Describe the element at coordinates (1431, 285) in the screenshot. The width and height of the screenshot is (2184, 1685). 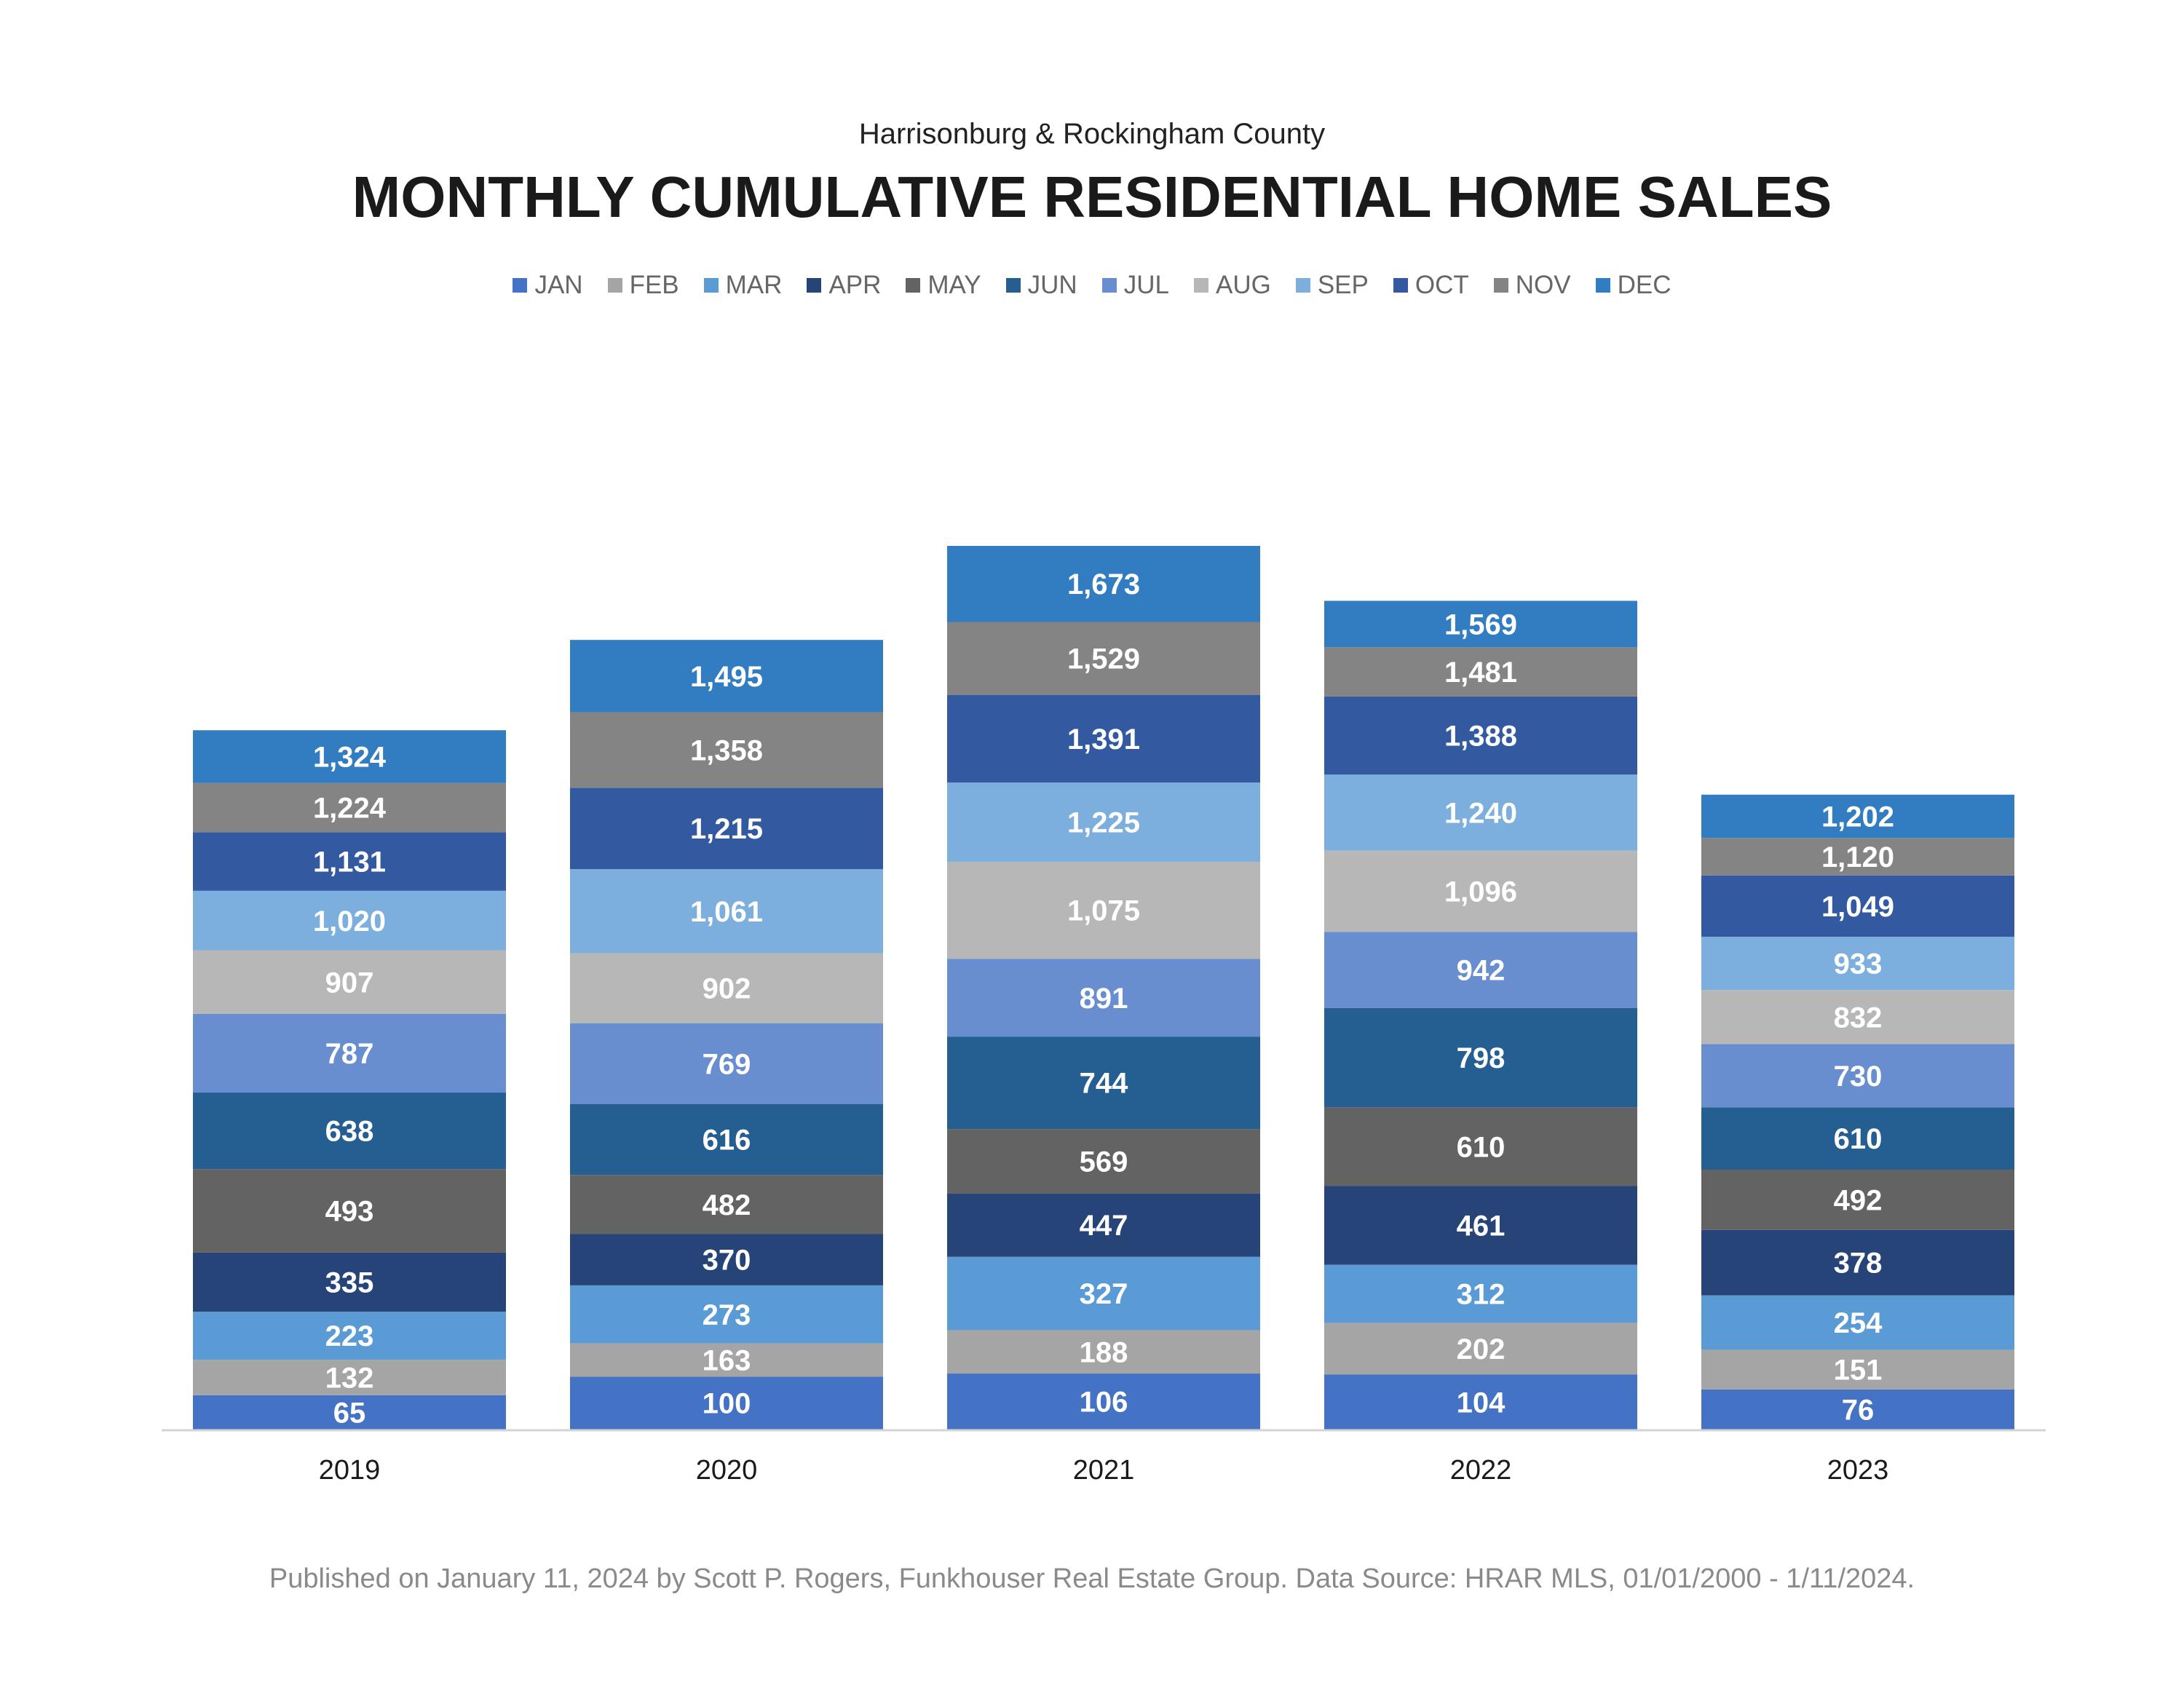
I see `legend-item-oct: OCT` at that location.